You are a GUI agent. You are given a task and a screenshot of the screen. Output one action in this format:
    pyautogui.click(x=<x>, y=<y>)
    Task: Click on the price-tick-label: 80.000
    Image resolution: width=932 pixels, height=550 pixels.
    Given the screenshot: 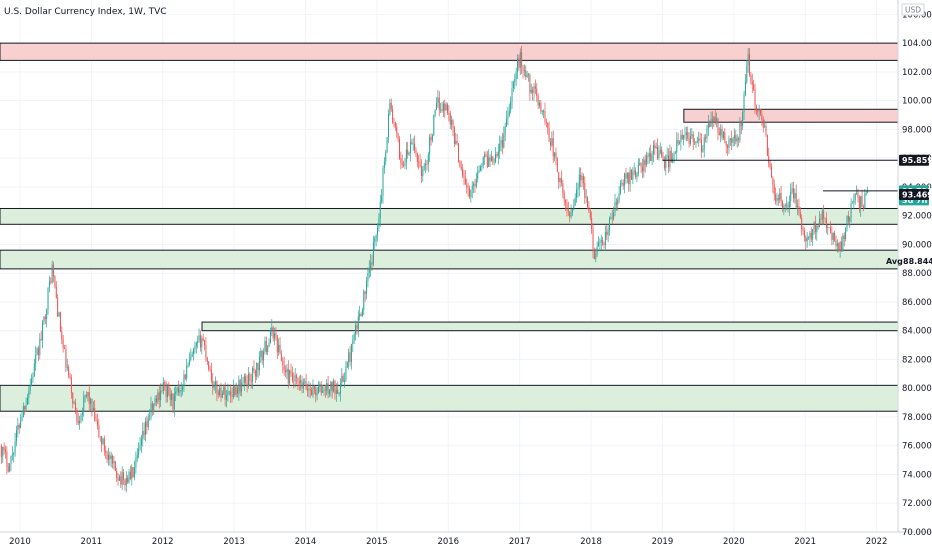 What is the action you would take?
    pyautogui.click(x=917, y=389)
    